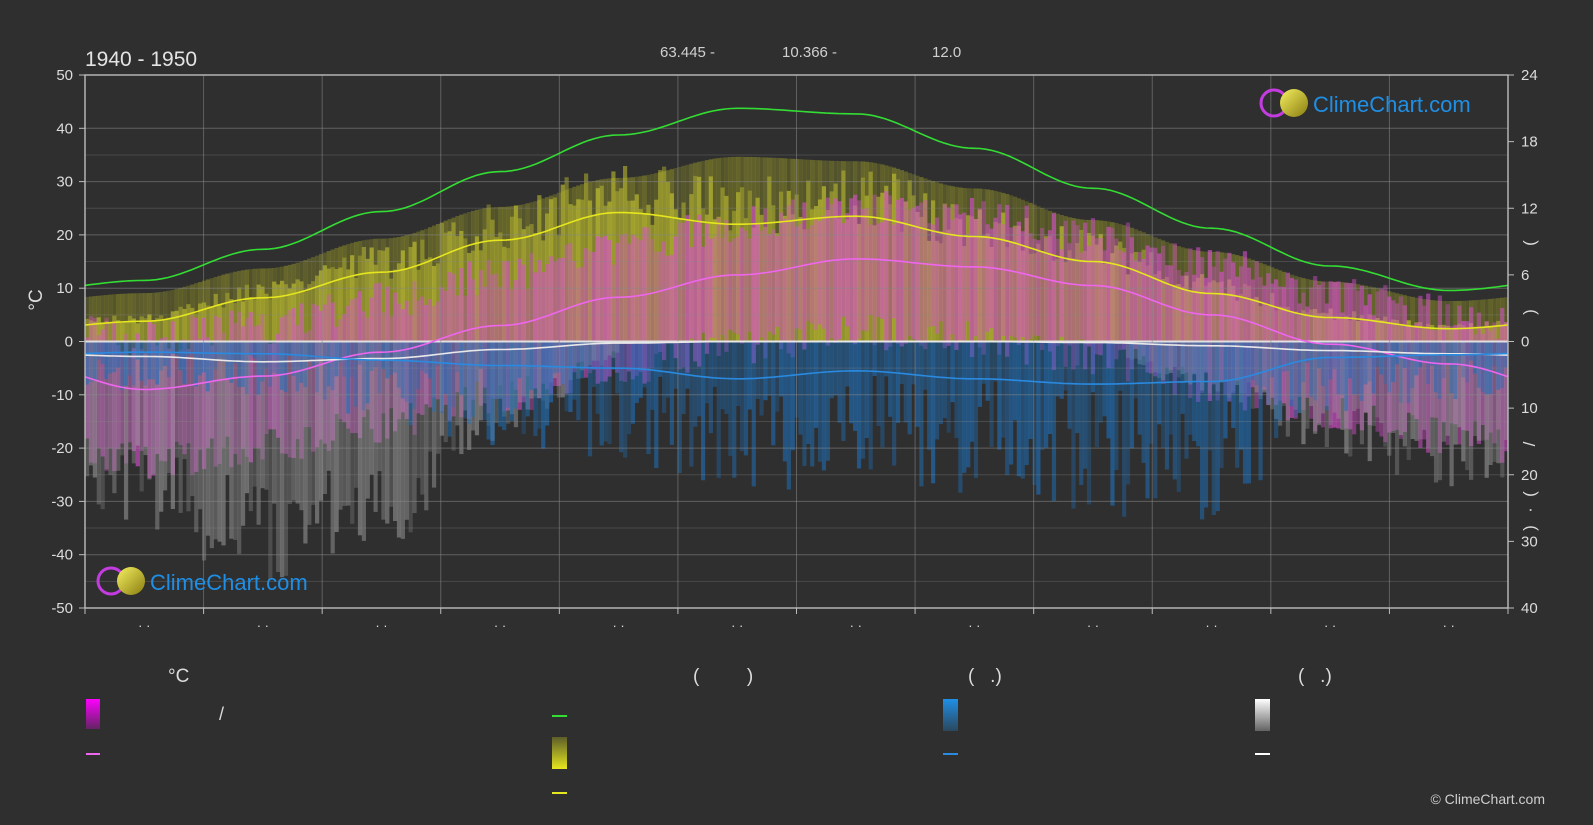 This screenshot has width=1593, height=825. What do you see at coordinates (796, 270) in the screenshot?
I see `series-line-sunshine` at bounding box center [796, 270].